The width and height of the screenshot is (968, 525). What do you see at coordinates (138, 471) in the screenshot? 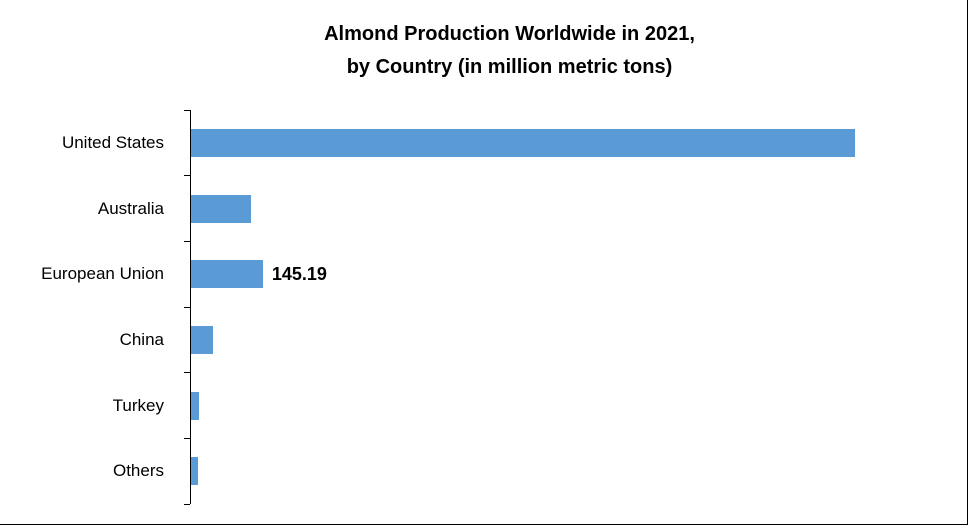
I see `category-label: Others` at bounding box center [138, 471].